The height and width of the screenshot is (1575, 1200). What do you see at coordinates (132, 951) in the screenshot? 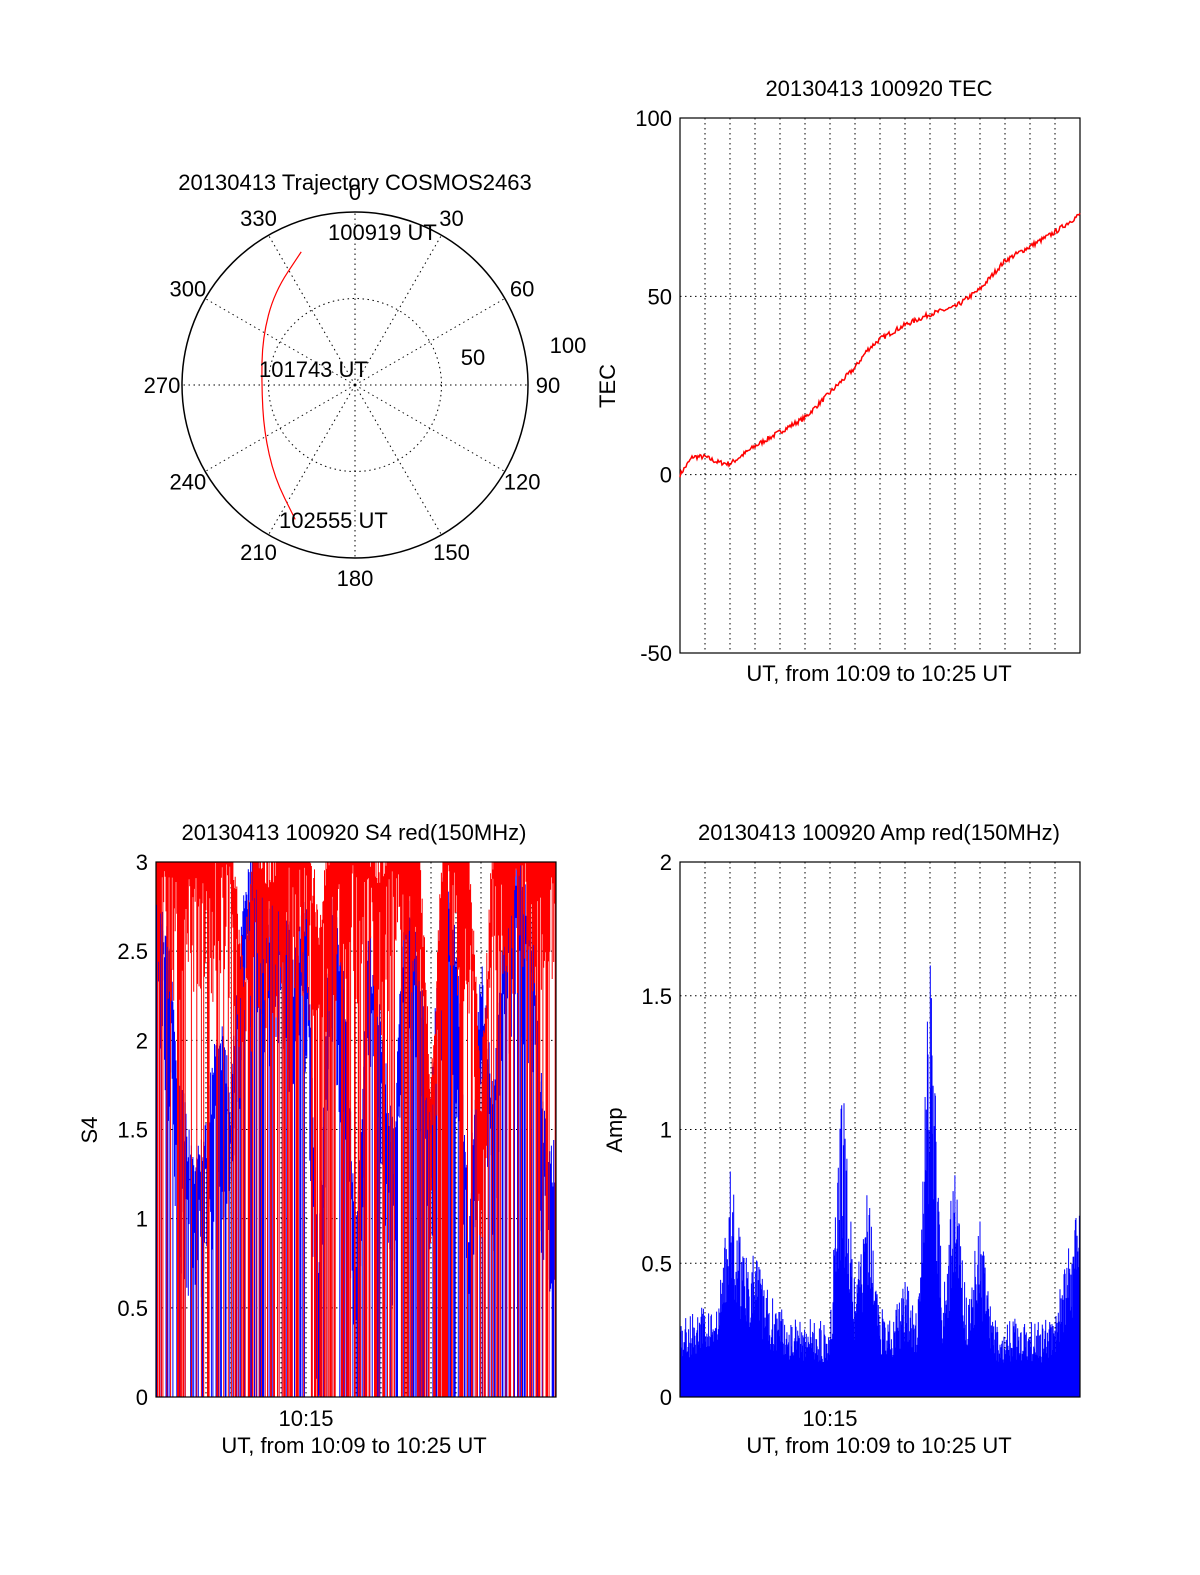
I see `s4-y-tick-label: 2.5` at bounding box center [132, 951].